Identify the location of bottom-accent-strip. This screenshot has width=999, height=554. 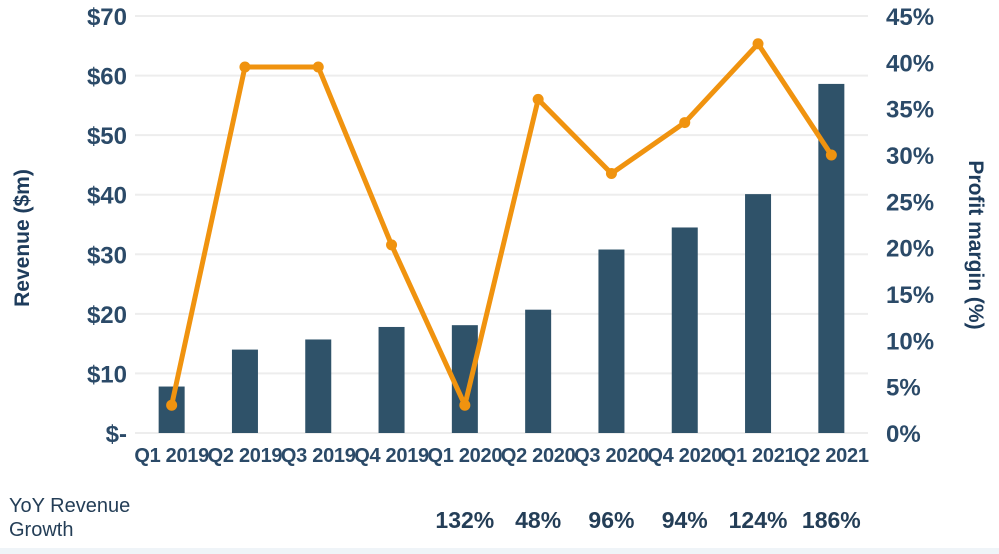
(499, 551).